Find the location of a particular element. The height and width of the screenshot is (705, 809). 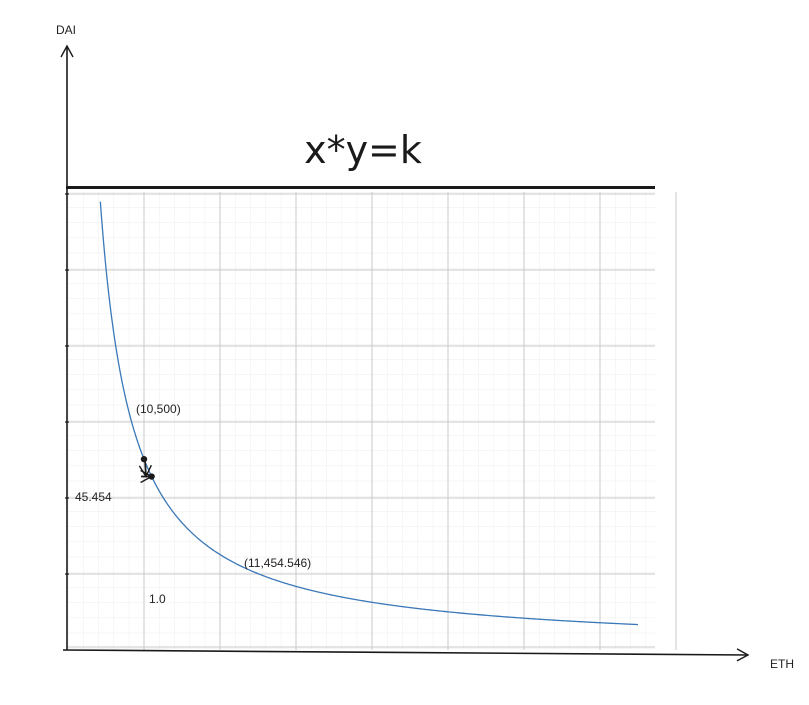

x-axis is located at coordinates (406, 655).